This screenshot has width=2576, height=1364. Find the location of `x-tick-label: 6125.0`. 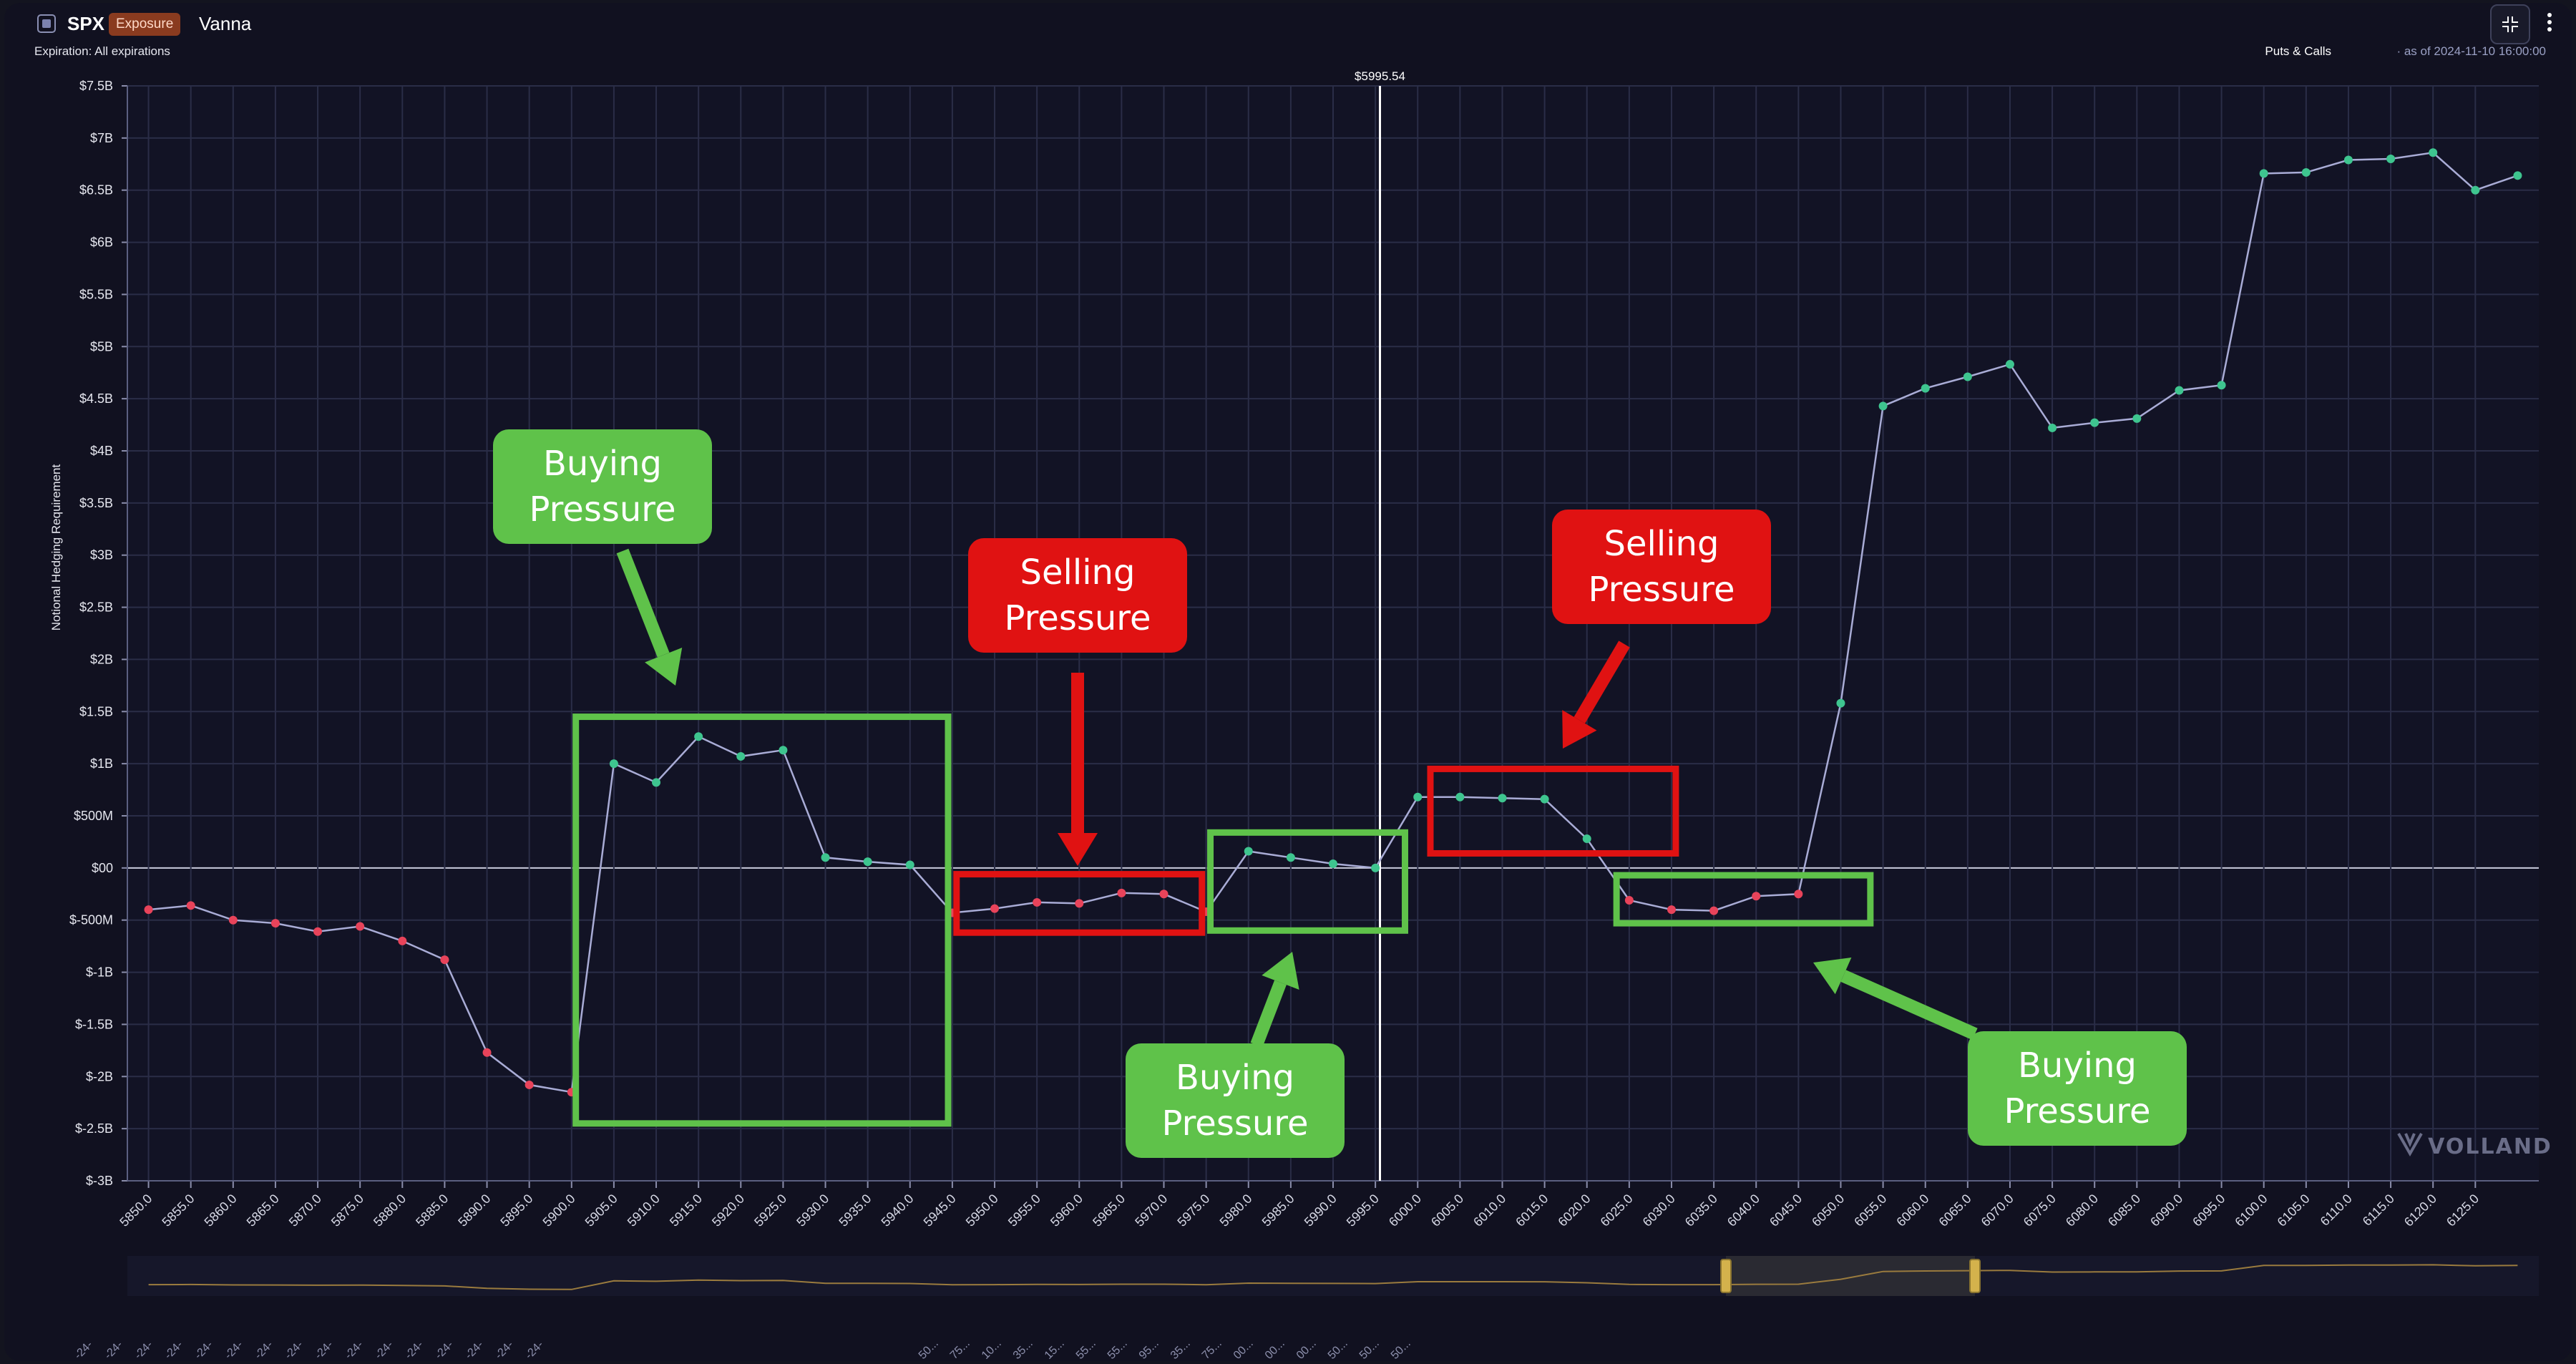

x-tick-label: 6125.0 is located at coordinates (2463, 1211).